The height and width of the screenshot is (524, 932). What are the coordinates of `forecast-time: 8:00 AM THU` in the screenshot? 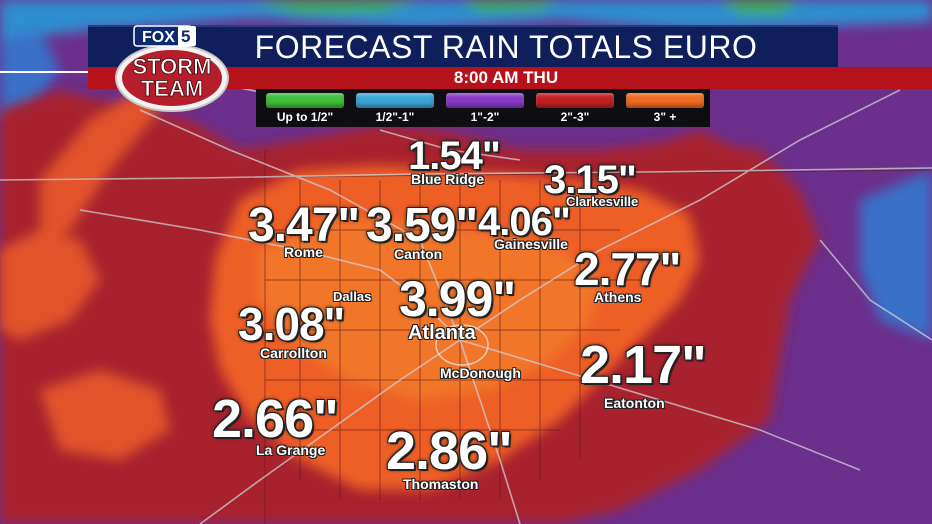 It's located at (506, 77).